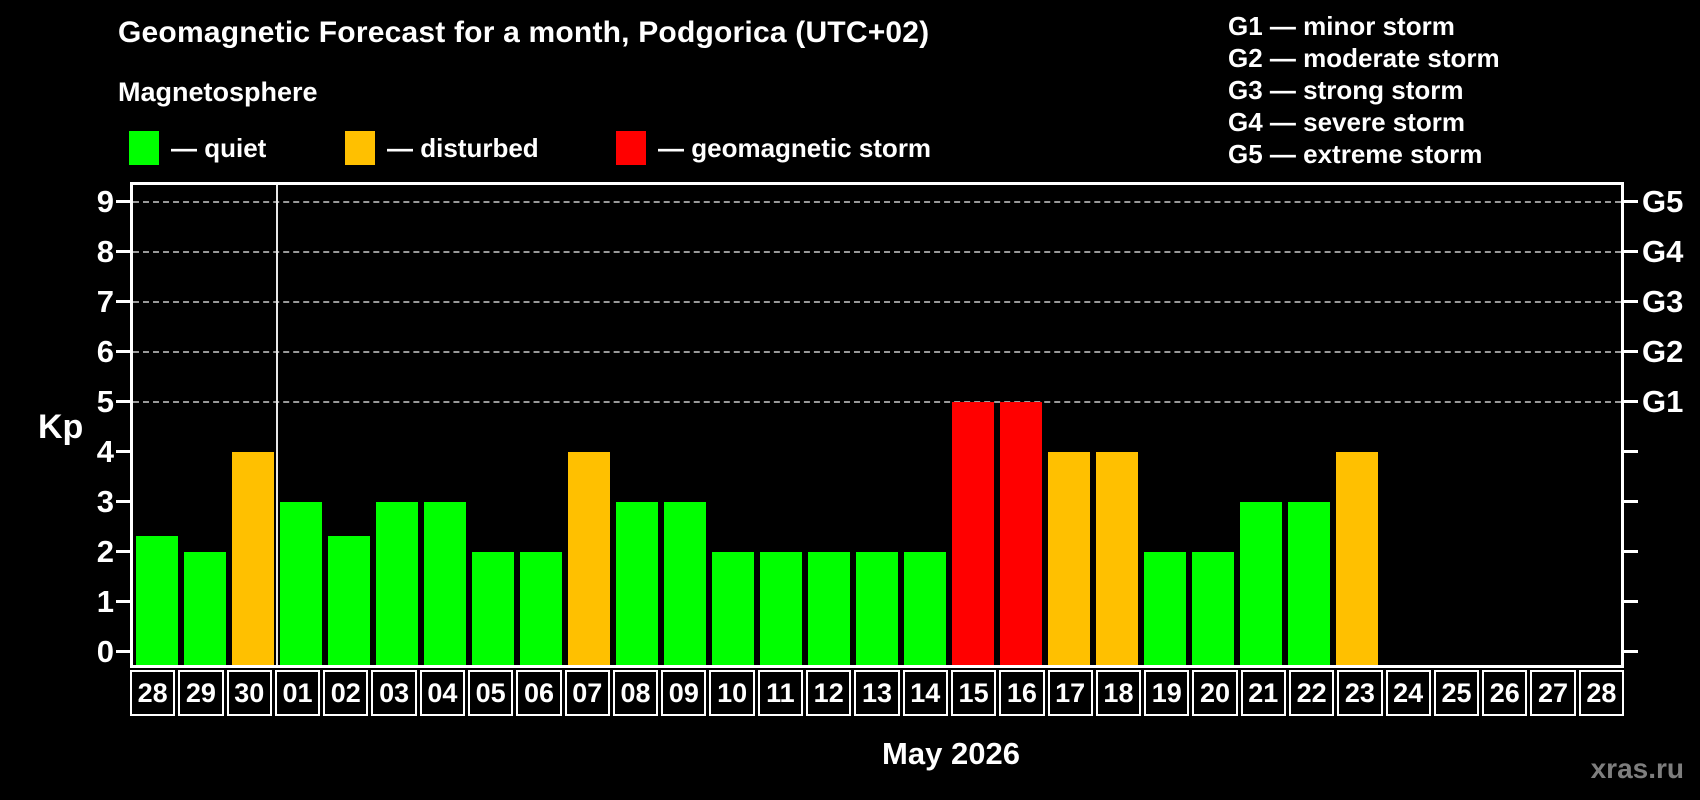 This screenshot has width=1700, height=800. What do you see at coordinates (105, 551) in the screenshot?
I see `y-tick-label-2: 2` at bounding box center [105, 551].